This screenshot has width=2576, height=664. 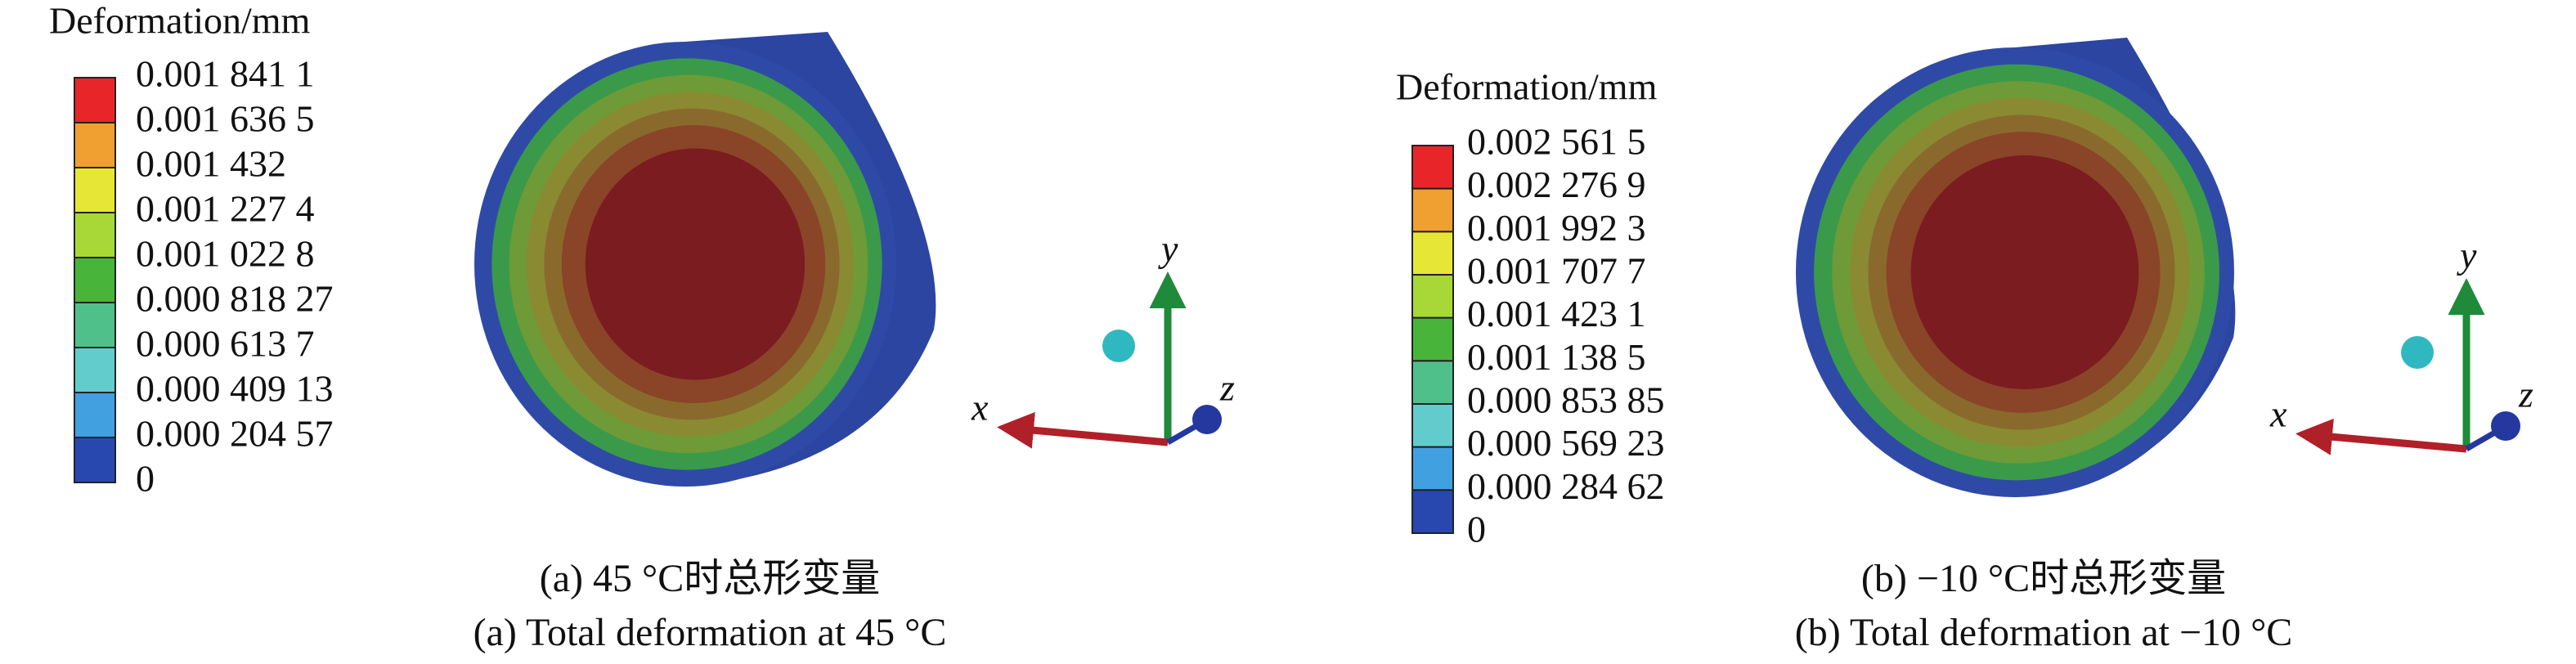 I want to click on legend-label: 0.001 138 5, so click(x=1556, y=357).